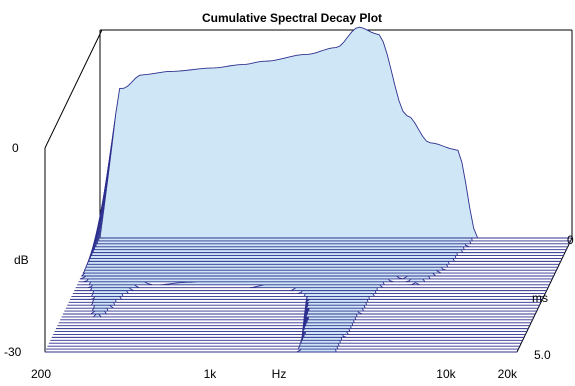 The width and height of the screenshot is (575, 386). What do you see at coordinates (211, 374) in the screenshot?
I see `x-tick-label: 1k` at bounding box center [211, 374].